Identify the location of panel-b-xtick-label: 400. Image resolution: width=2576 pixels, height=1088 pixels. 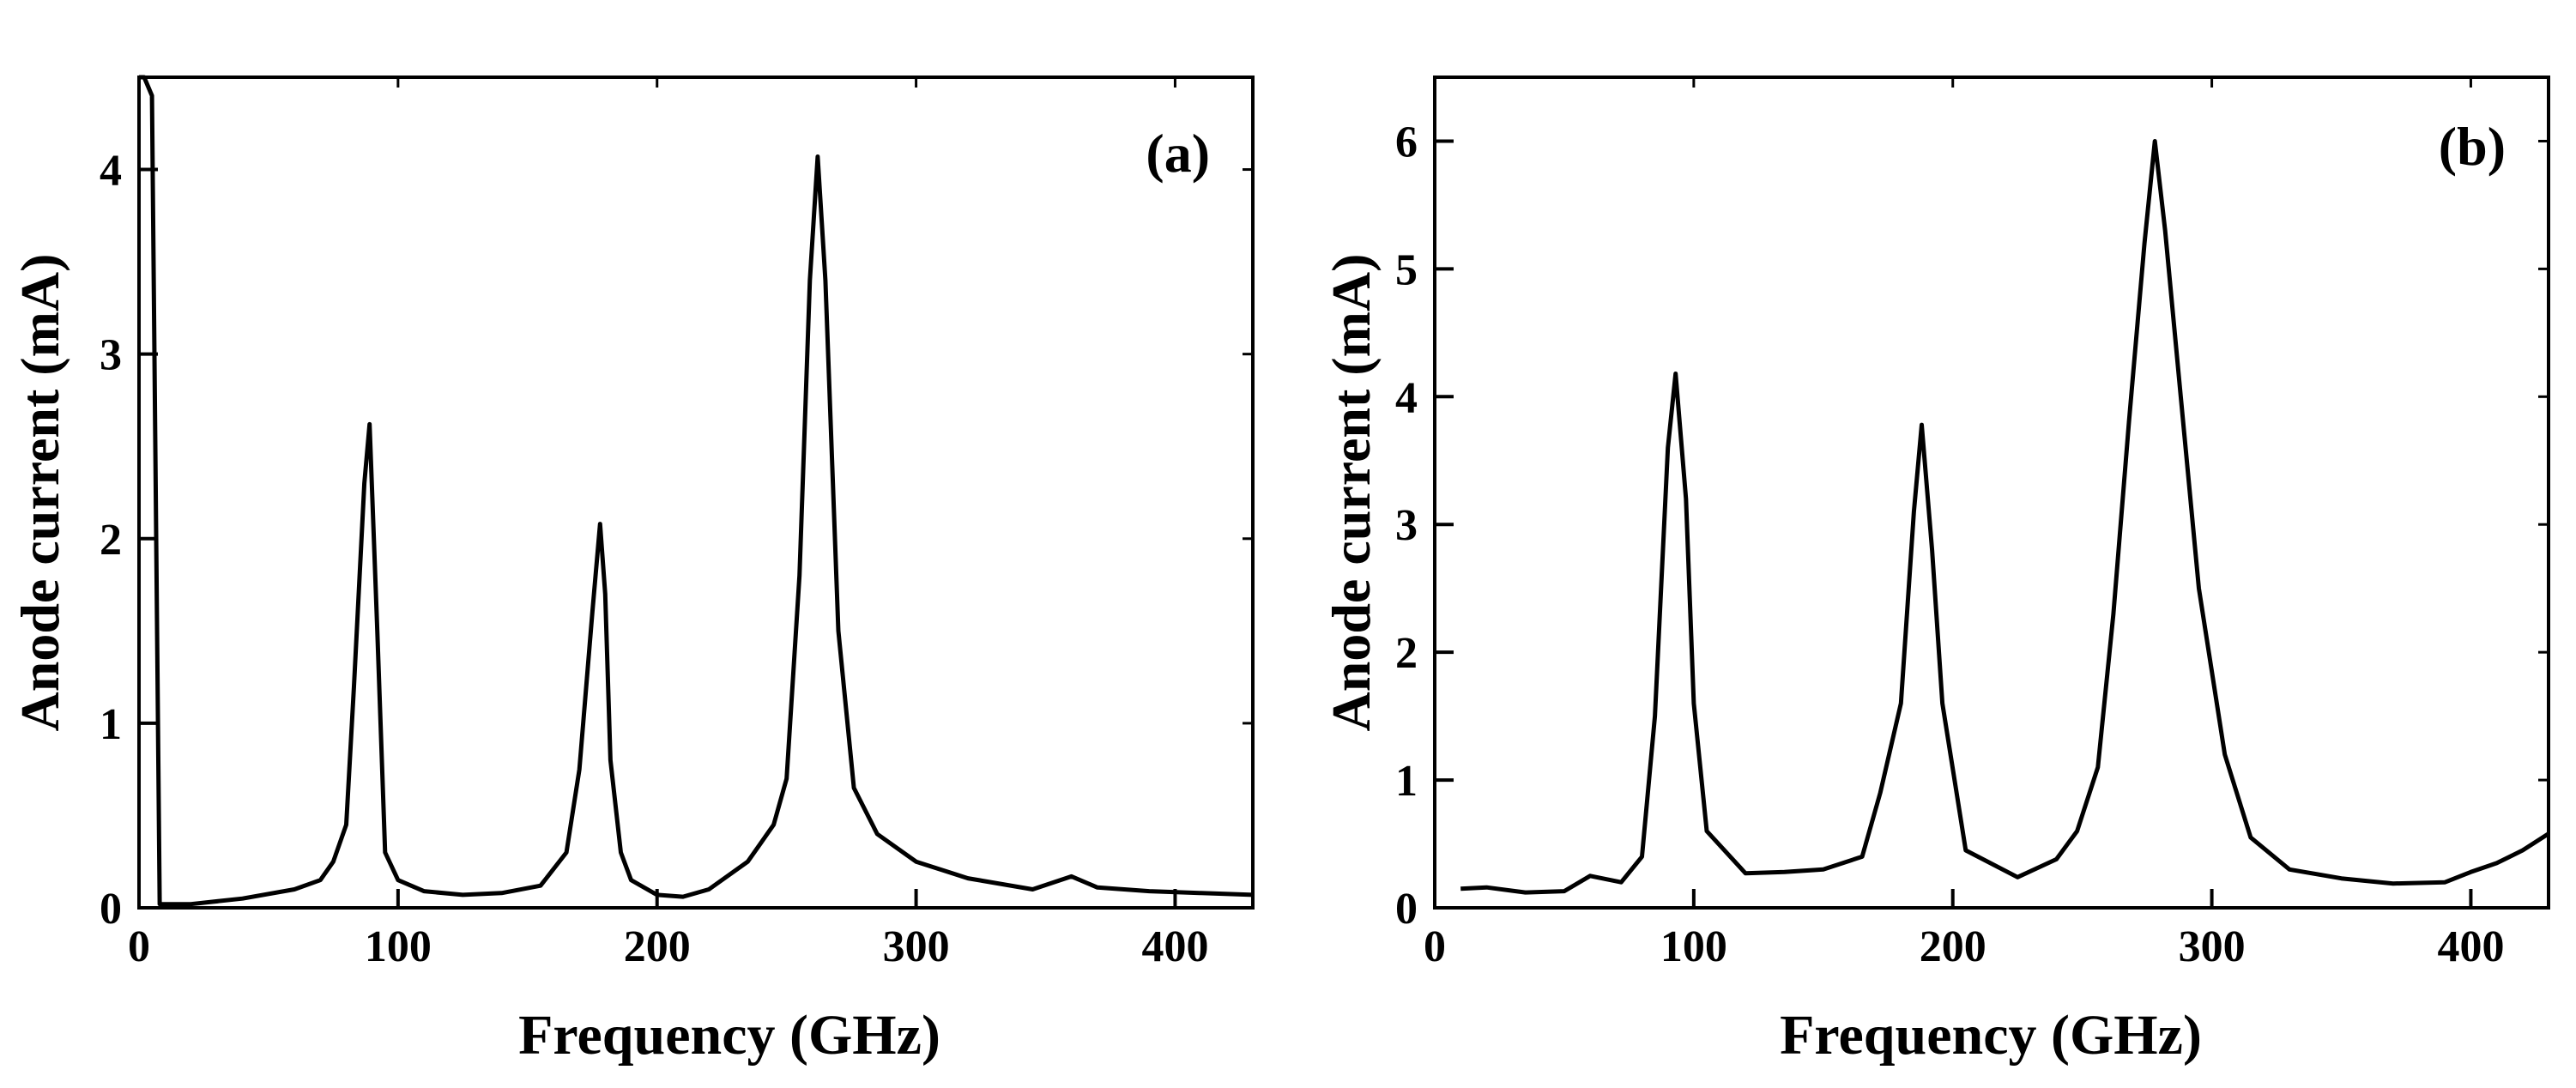
(2470, 947).